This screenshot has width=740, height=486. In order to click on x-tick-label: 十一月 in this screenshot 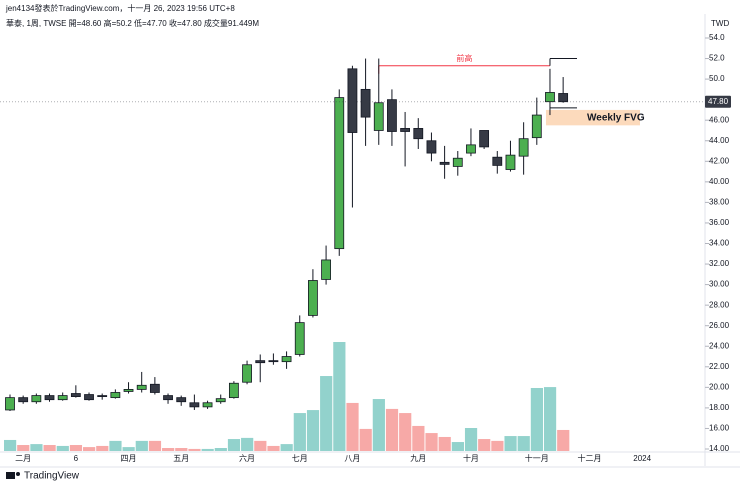, I will do `click(537, 458)`.